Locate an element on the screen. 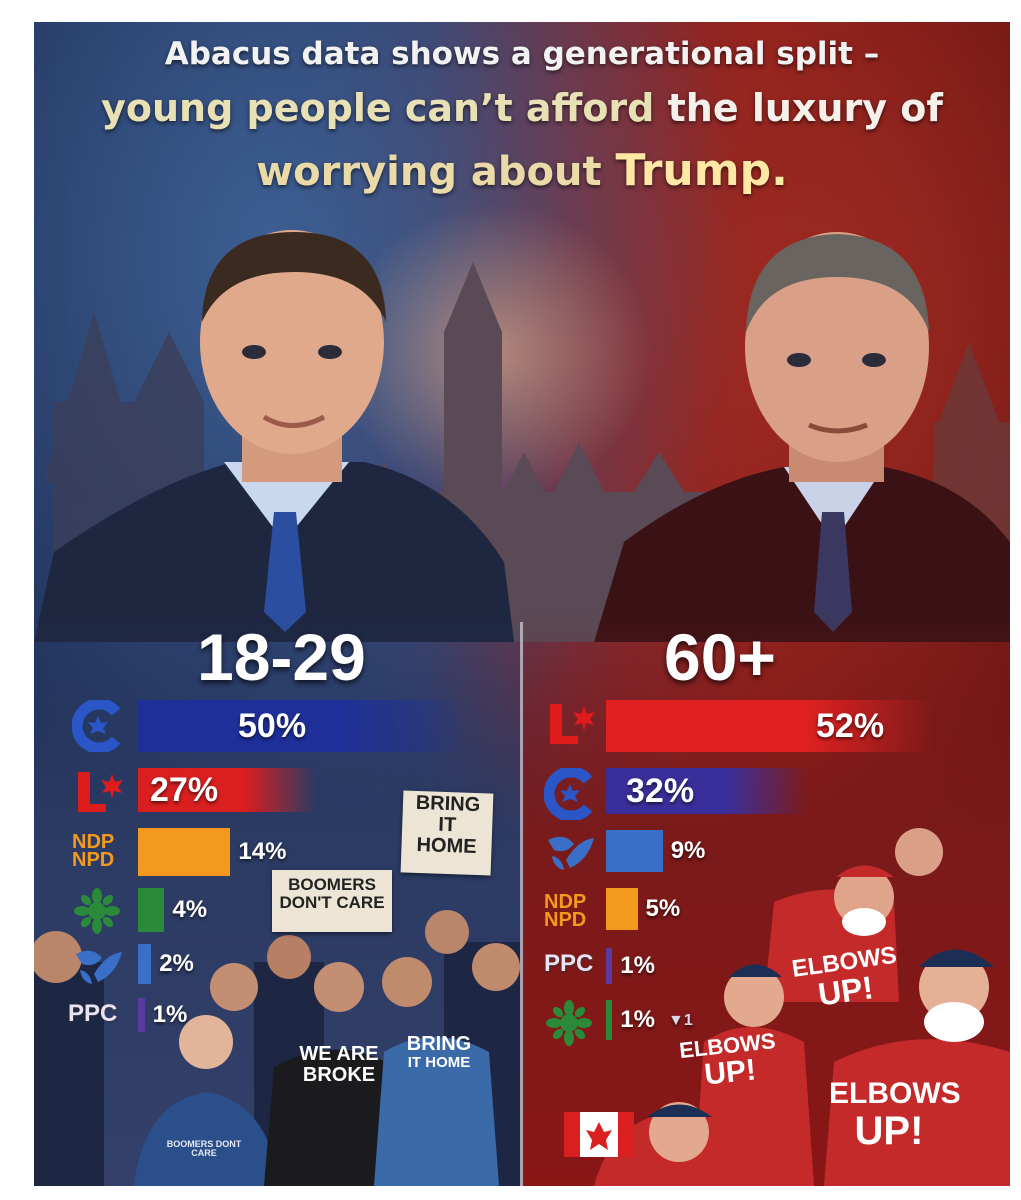 This screenshot has height=1200, width=1021. bar-value-label: 27% is located at coordinates (184, 789).